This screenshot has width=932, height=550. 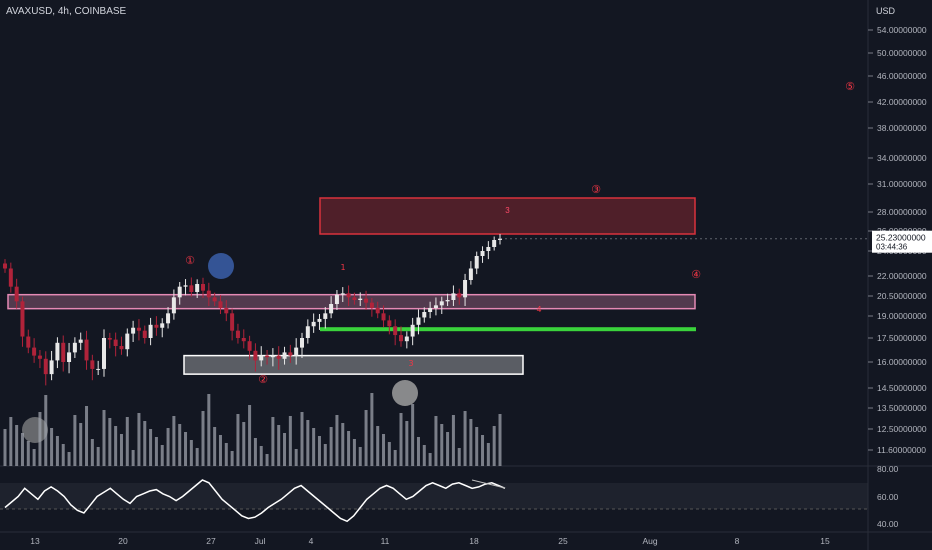 I want to click on price-tick-label: 38.00000000, so click(x=902, y=128).